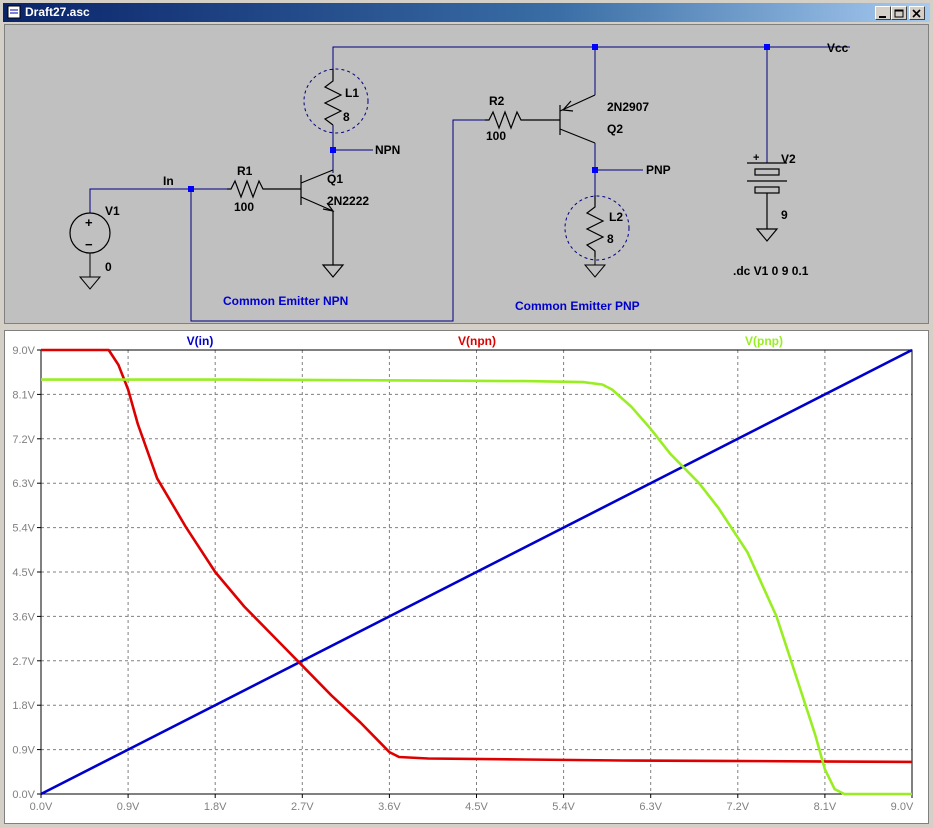  Describe the element at coordinates (466, 327) in the screenshot. I see `pane-splitter` at that location.